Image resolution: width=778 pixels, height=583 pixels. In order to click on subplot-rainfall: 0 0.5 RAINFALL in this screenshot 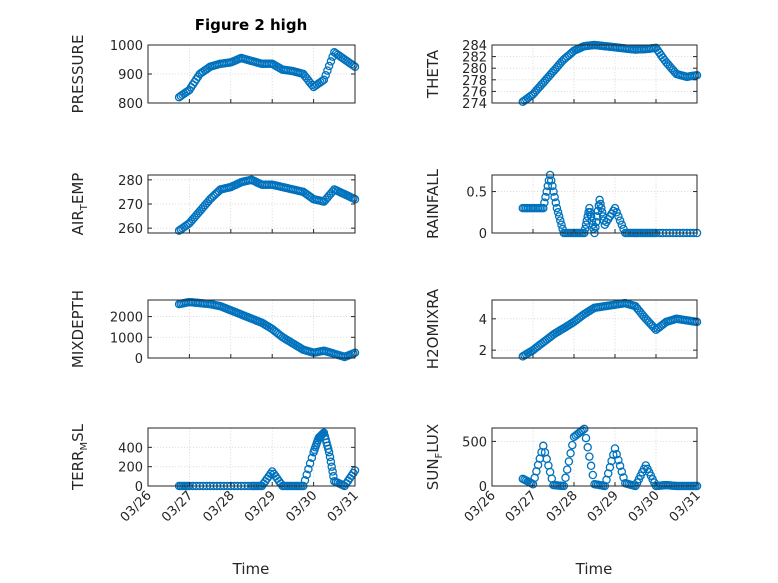, I will do `click(563, 205)`.